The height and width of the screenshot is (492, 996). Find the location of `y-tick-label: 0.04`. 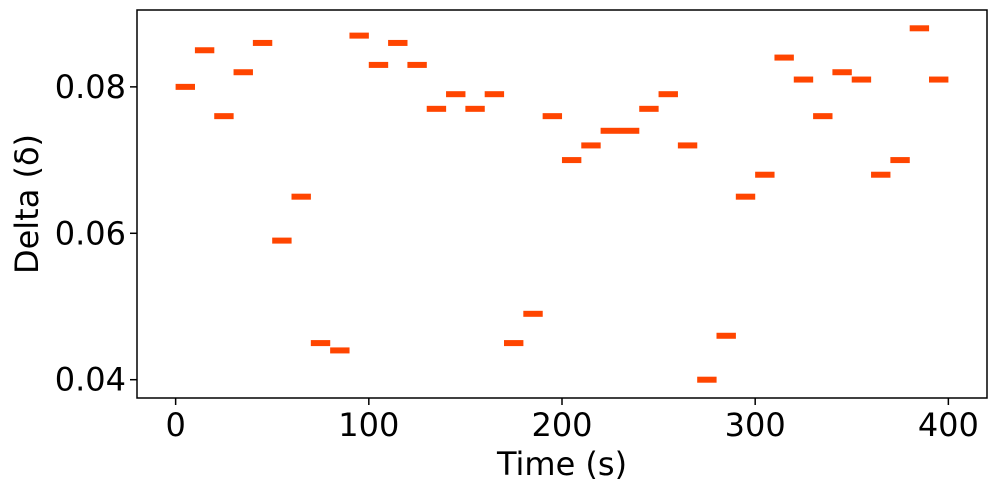

y-tick-label: 0.04 is located at coordinates (90, 380).